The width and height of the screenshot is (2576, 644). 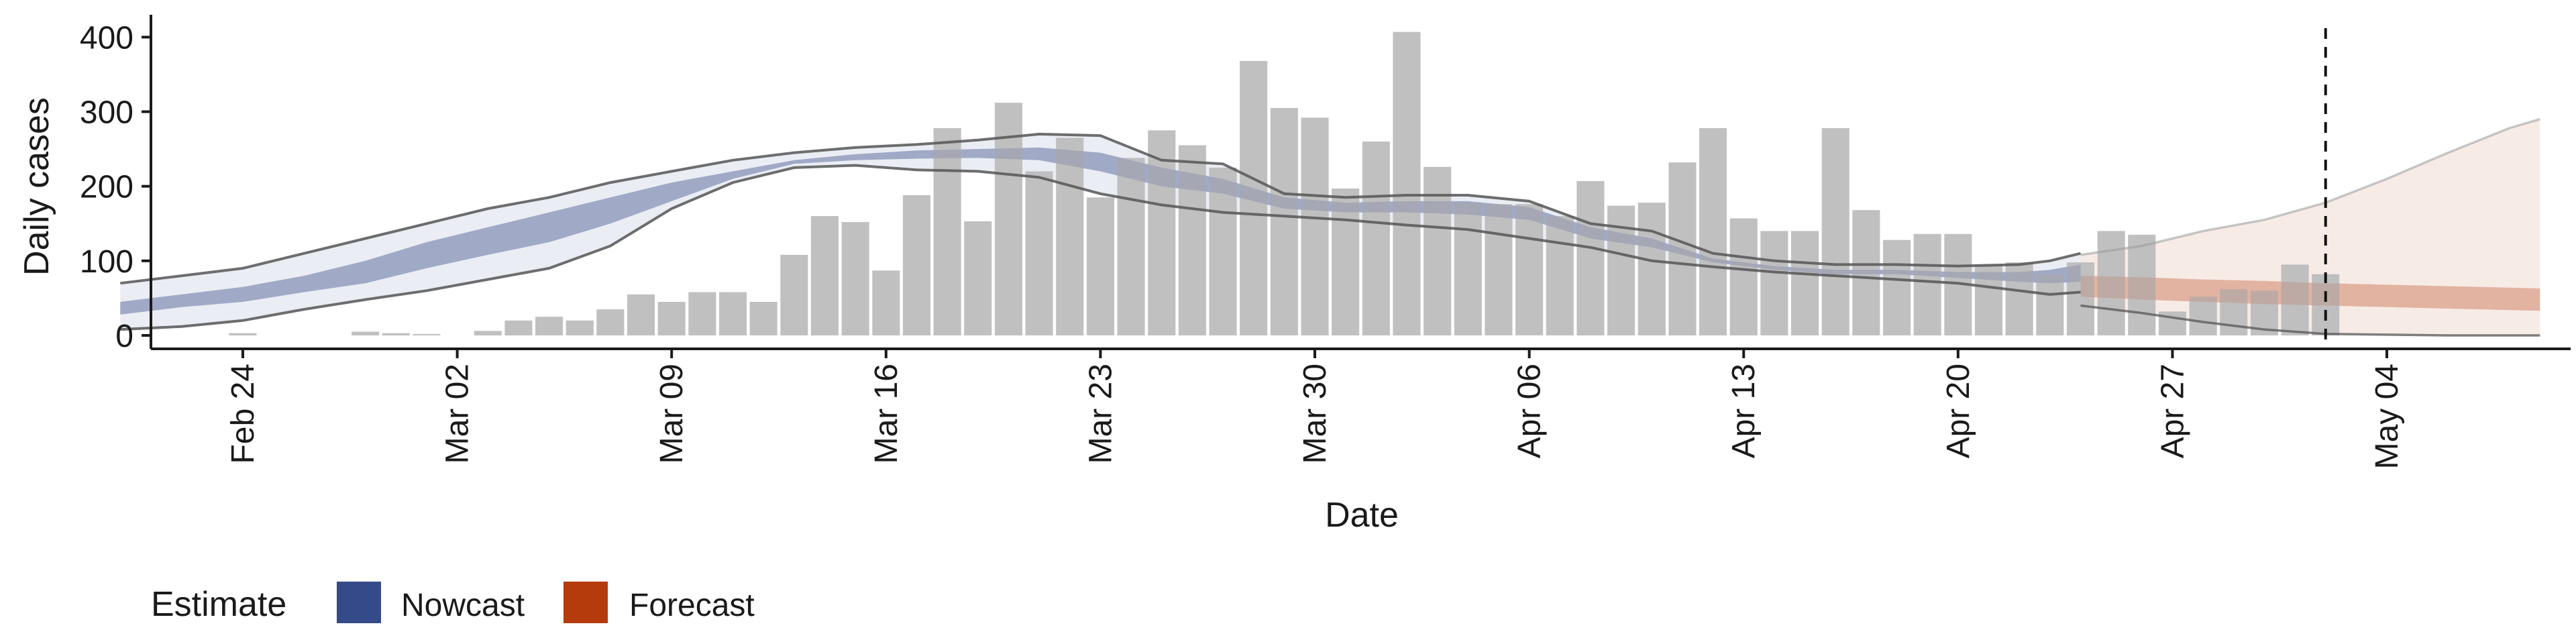 I want to click on legend-label-nowcast: Nowcast, so click(x=463, y=605).